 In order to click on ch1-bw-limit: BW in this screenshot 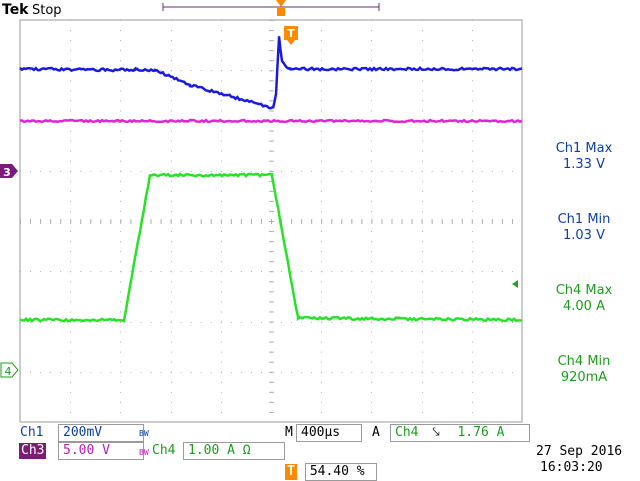, I will do `click(144, 434)`.